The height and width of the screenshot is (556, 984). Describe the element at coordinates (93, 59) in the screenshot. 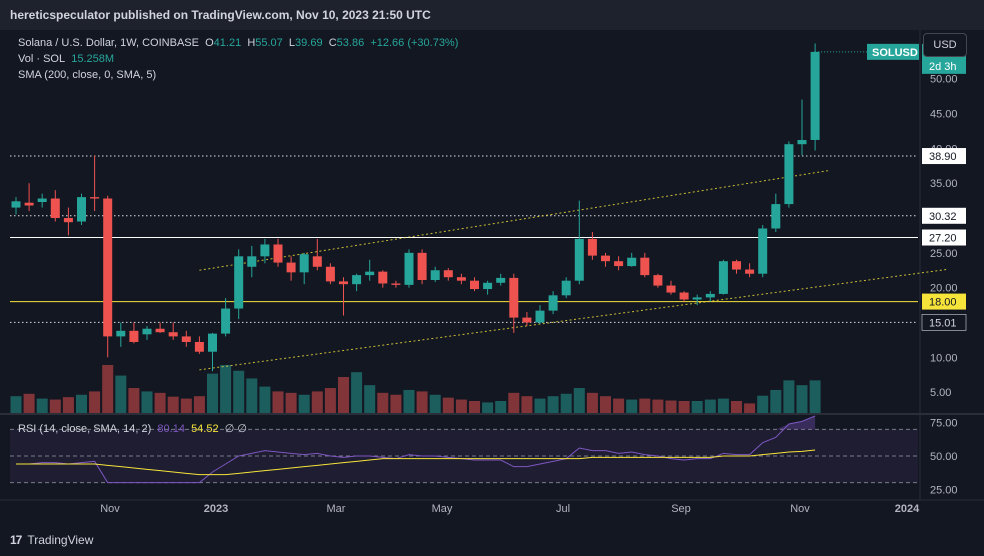

I see `volume-value: 15.258M` at that location.